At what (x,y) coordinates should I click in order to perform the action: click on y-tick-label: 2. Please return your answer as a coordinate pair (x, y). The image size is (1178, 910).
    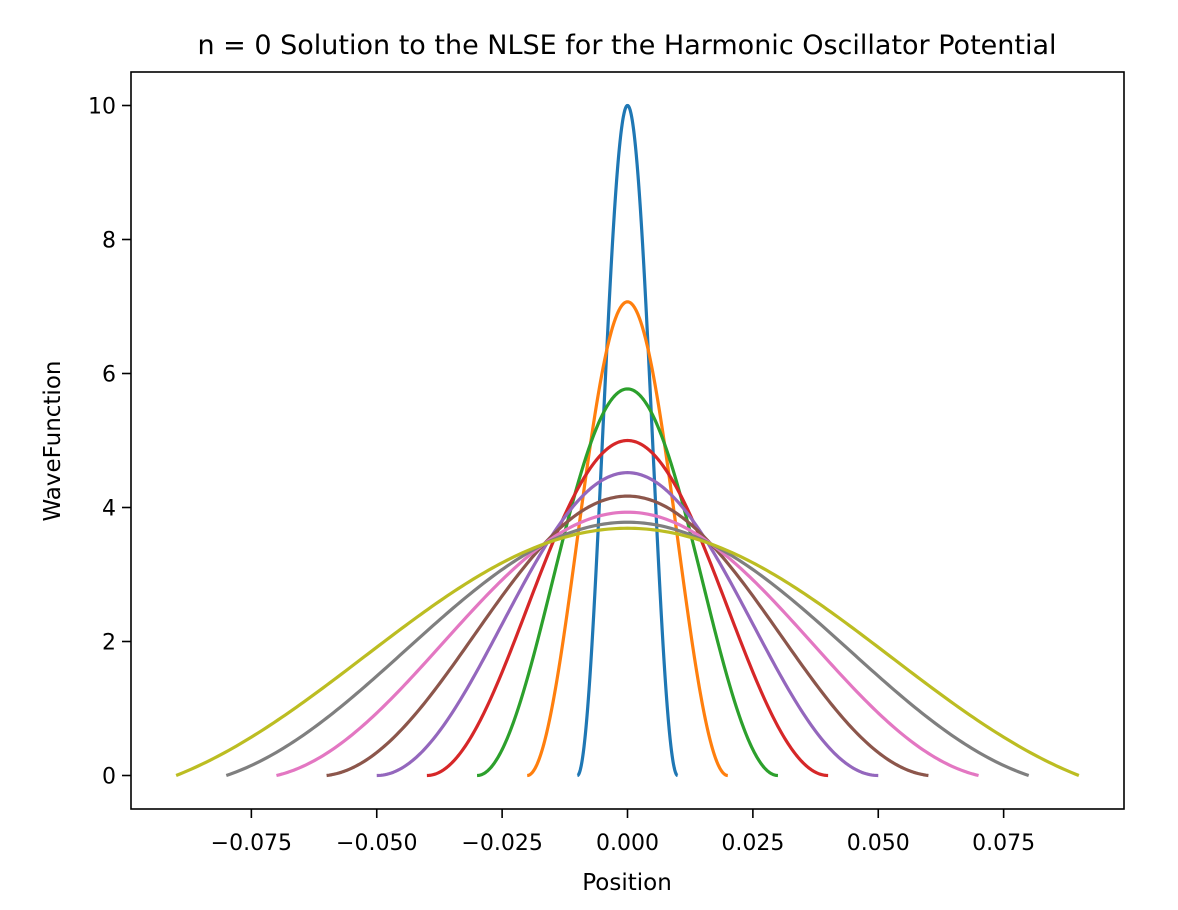
    Looking at the image, I should click on (109, 643).